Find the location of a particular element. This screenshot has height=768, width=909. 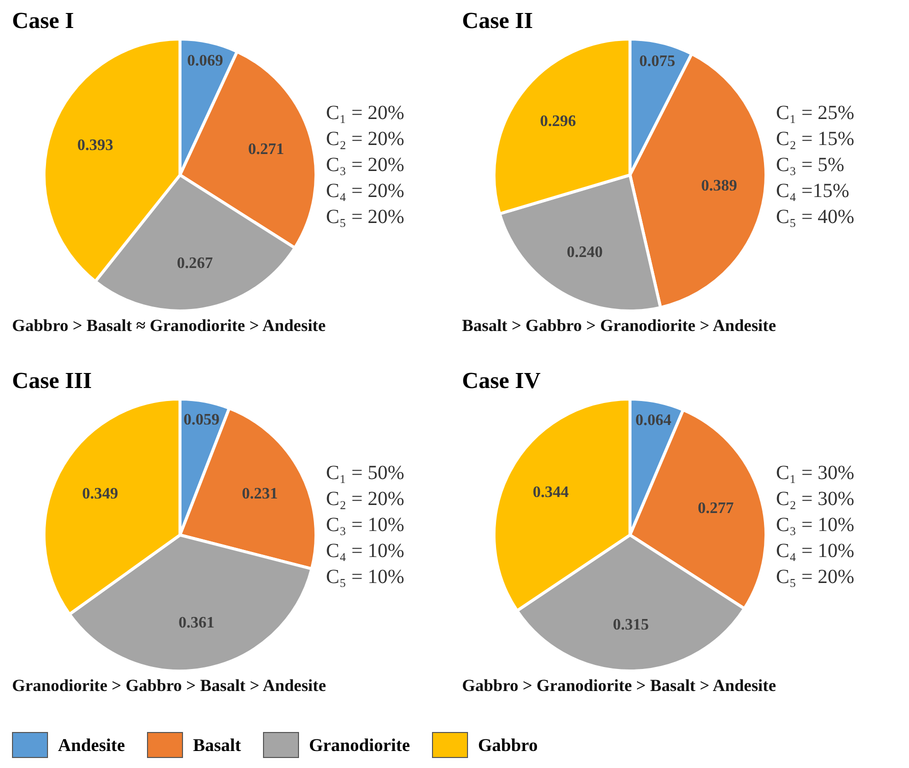

text: C₄ = 20% is located at coordinates (365, 191).